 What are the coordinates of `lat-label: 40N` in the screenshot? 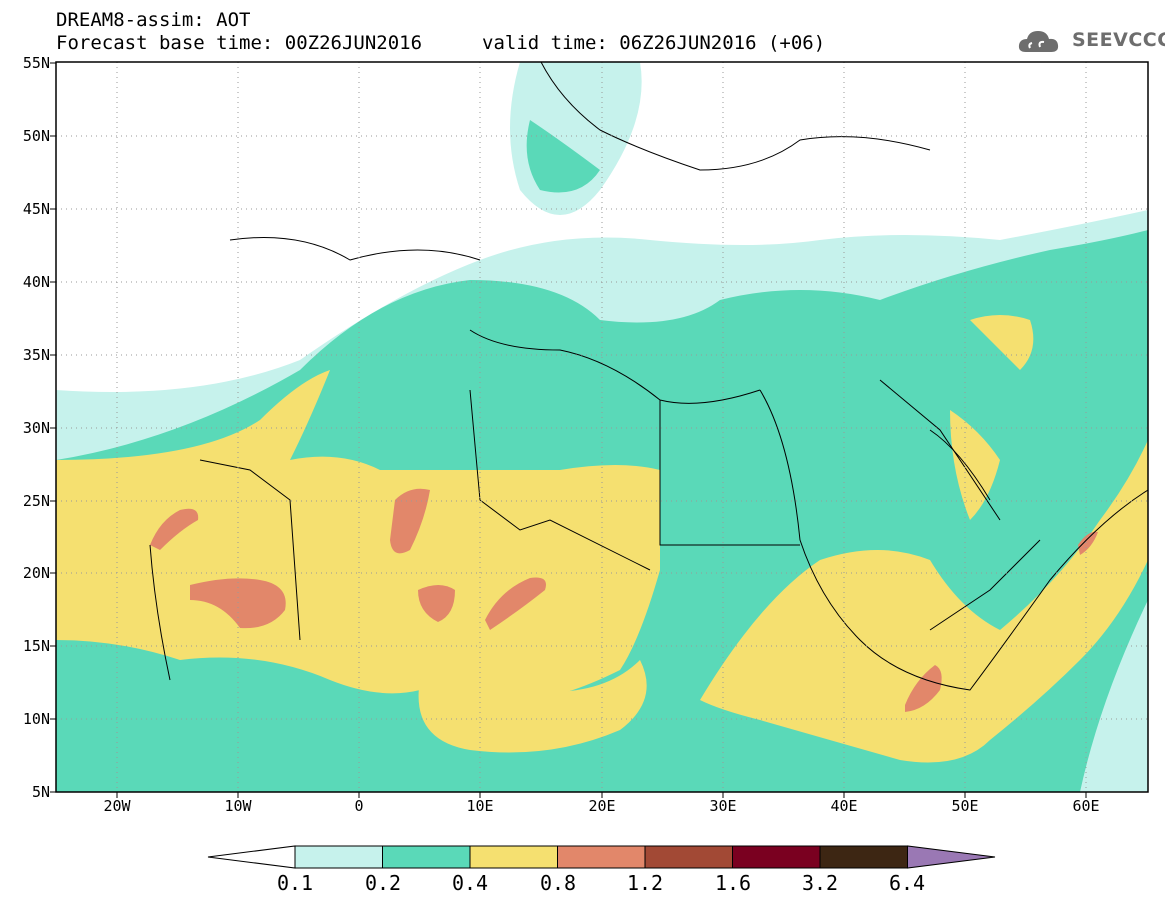 It's located at (36, 282).